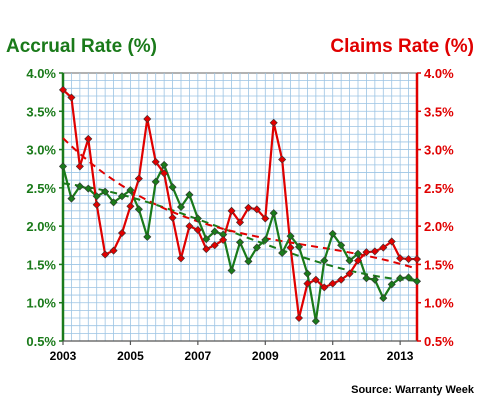 This screenshot has height=400, width=480. Describe the element at coordinates (41, 73) in the screenshot. I see `left-y-tick-label: 4.0%` at that location.